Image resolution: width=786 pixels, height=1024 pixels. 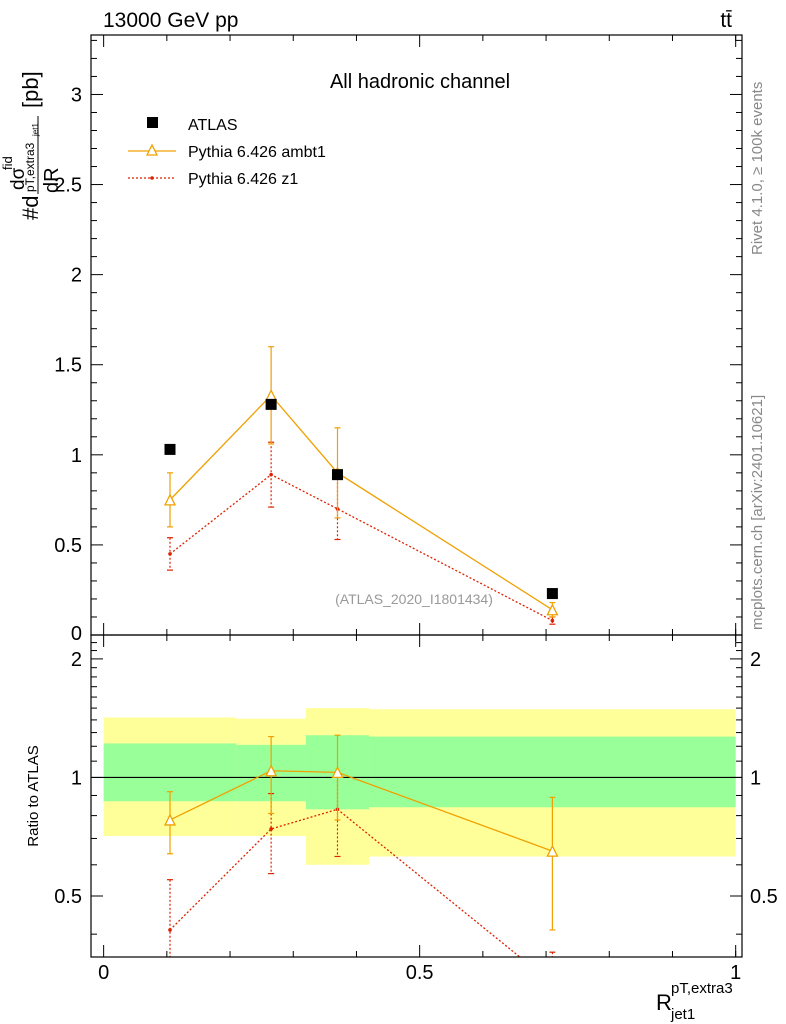 What do you see at coordinates (68, 897) in the screenshot?
I see `ratio-ytick-label: 0.5` at bounding box center [68, 897].